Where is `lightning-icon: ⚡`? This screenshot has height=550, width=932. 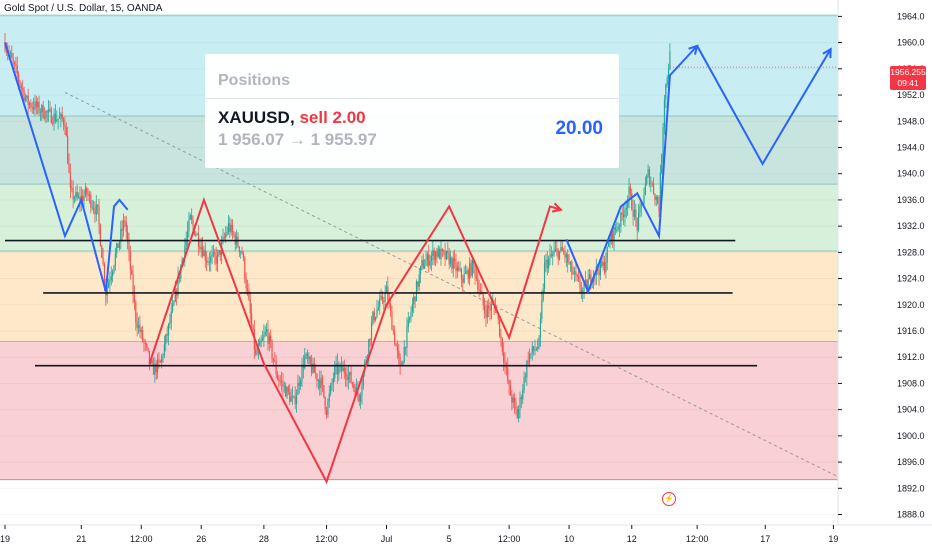
lightning-icon: ⚡ is located at coordinates (669, 499).